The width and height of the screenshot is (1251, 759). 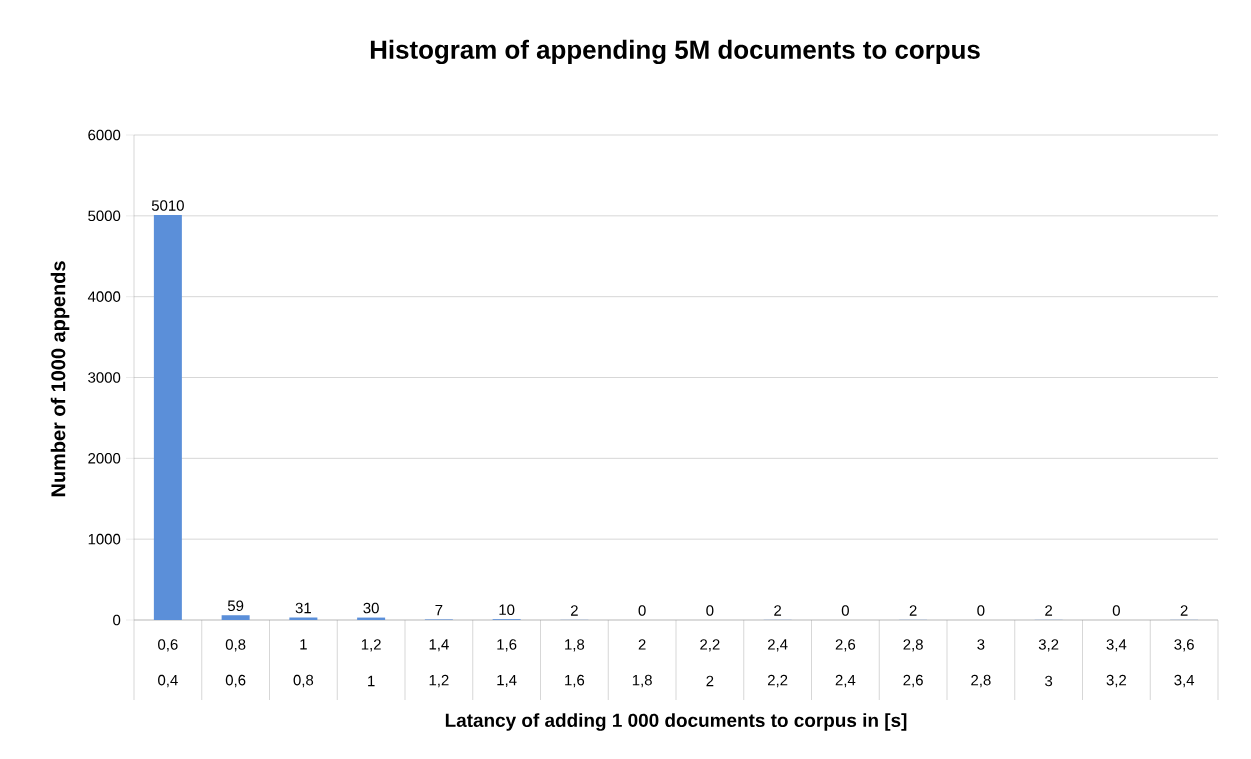 I want to click on text: 0,6, so click(x=235, y=681).